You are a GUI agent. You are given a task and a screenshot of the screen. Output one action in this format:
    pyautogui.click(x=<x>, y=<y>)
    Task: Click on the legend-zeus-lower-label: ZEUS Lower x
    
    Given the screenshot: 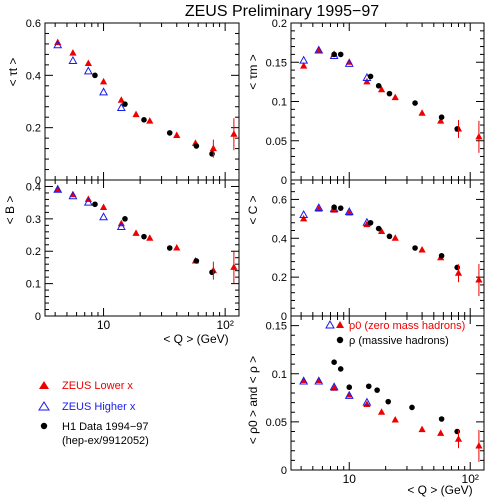 What is the action you would take?
    pyautogui.click(x=97, y=386)
    